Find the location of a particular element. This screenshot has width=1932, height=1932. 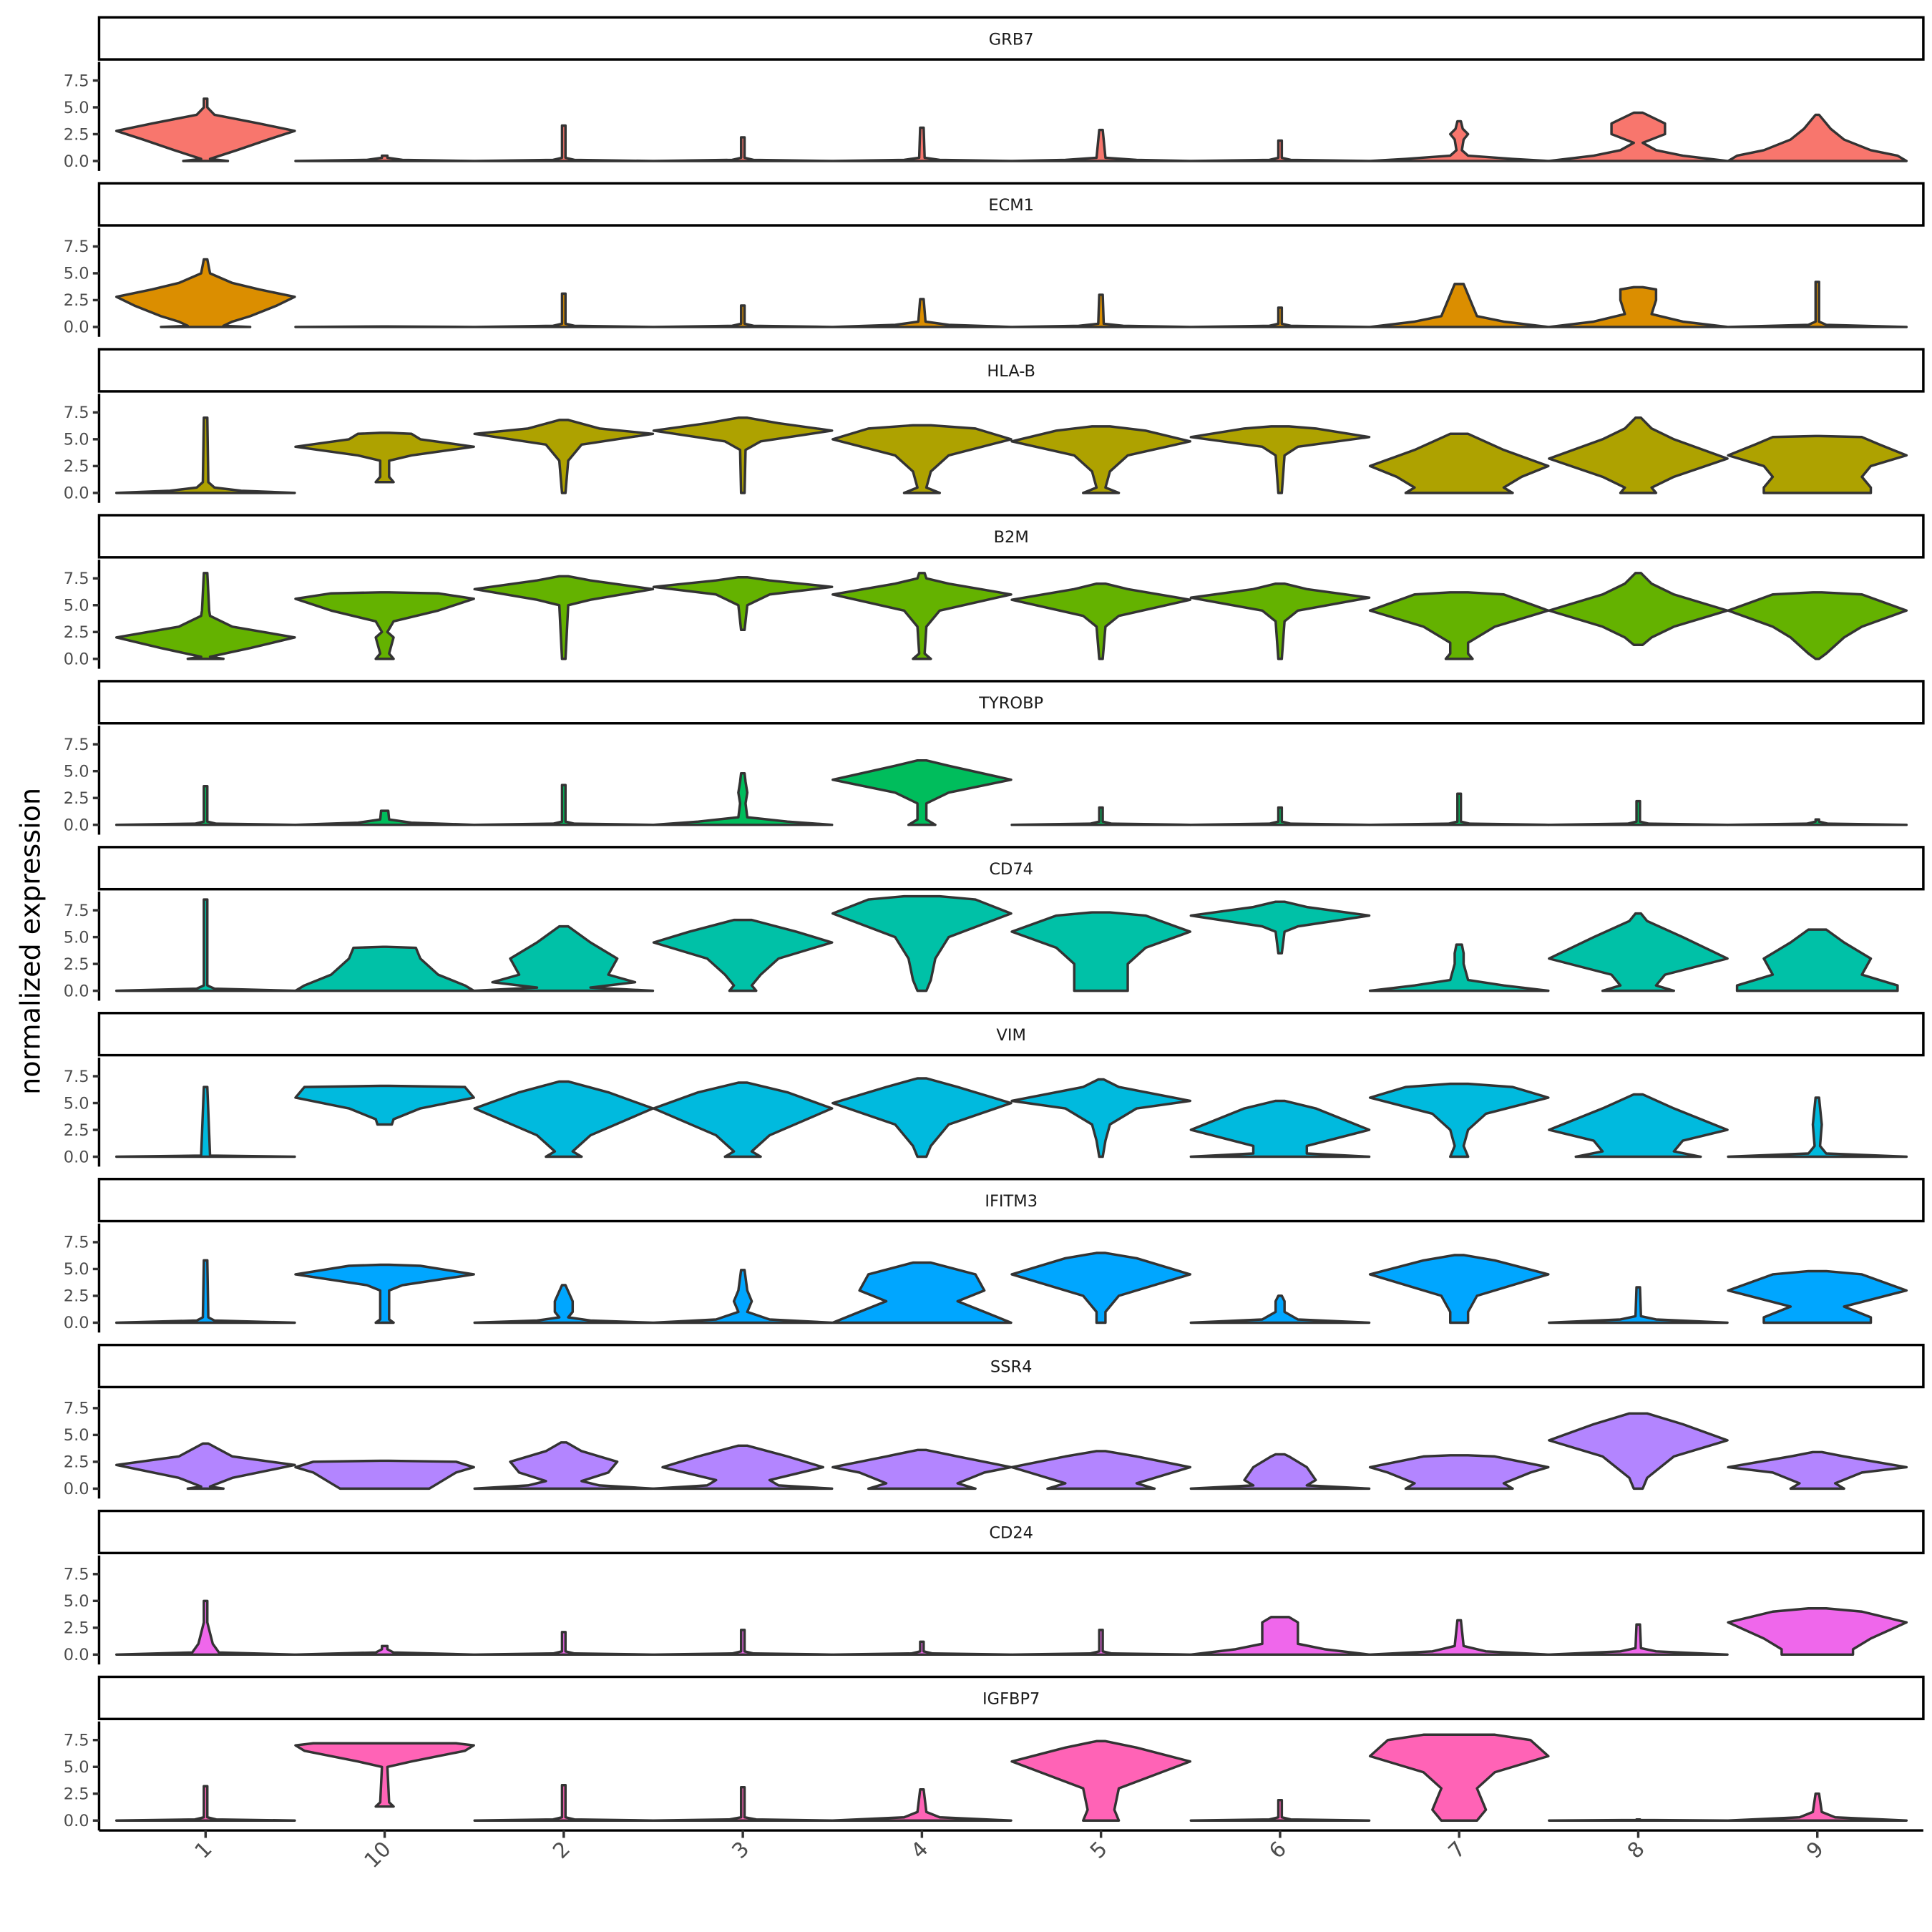

panel-hla-b: HLA-B 0.0 2.5 5.0 7.5 is located at coordinates (994, 425).